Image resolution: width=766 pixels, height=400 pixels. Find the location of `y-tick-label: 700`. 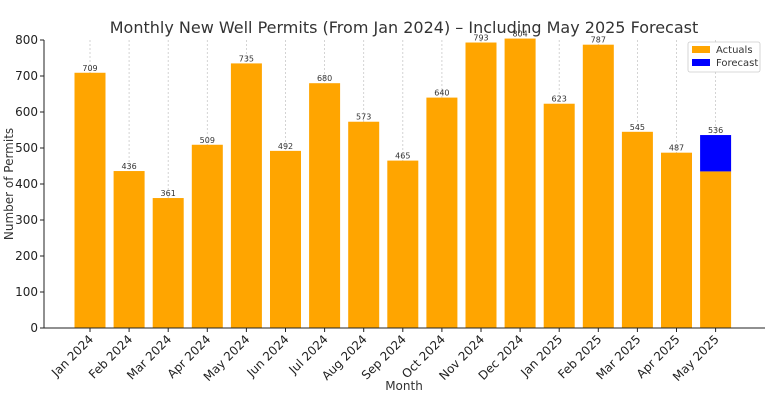

y-tick-label: 700 is located at coordinates (26, 76).